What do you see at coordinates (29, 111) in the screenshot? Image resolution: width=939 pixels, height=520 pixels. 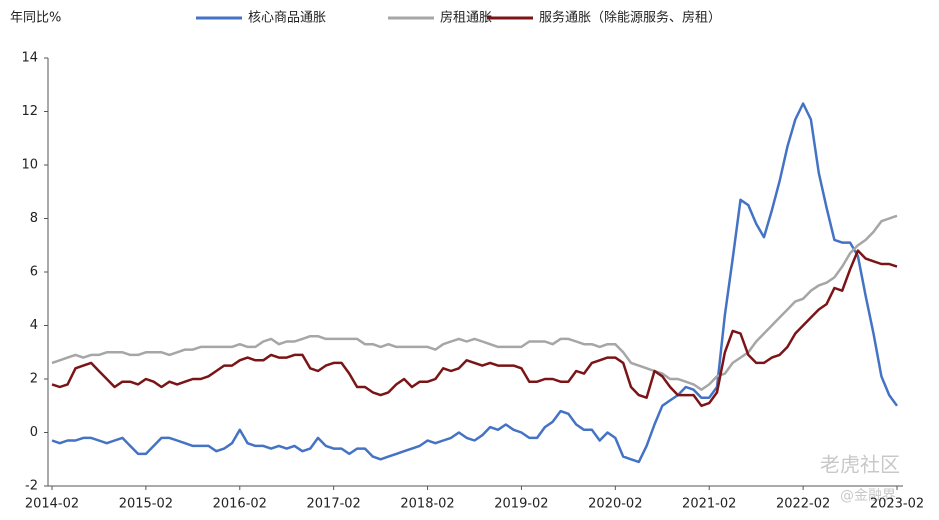 I see `y-tick-label: 12` at bounding box center [29, 111].